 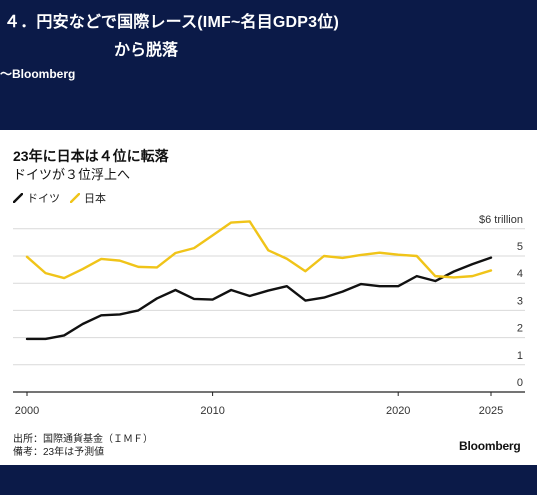 I want to click on chart-title: 23年に日本は４位に転落, so click(x=91, y=156).